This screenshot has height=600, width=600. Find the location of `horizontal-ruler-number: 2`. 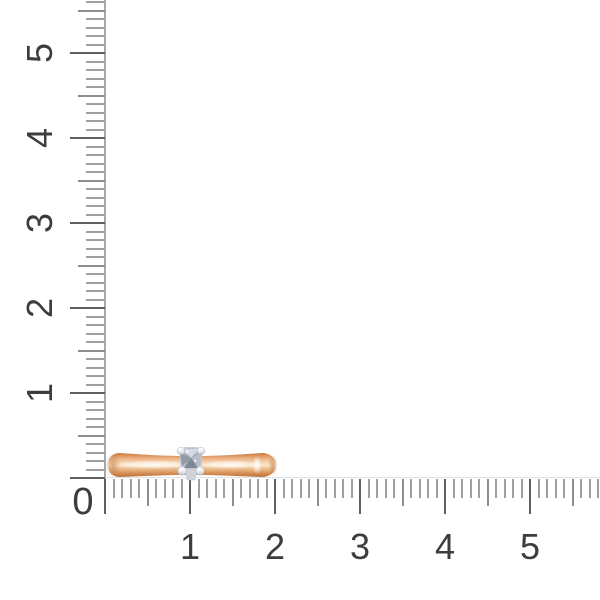

horizontal-ruler-number: 2 is located at coordinates (275, 546).